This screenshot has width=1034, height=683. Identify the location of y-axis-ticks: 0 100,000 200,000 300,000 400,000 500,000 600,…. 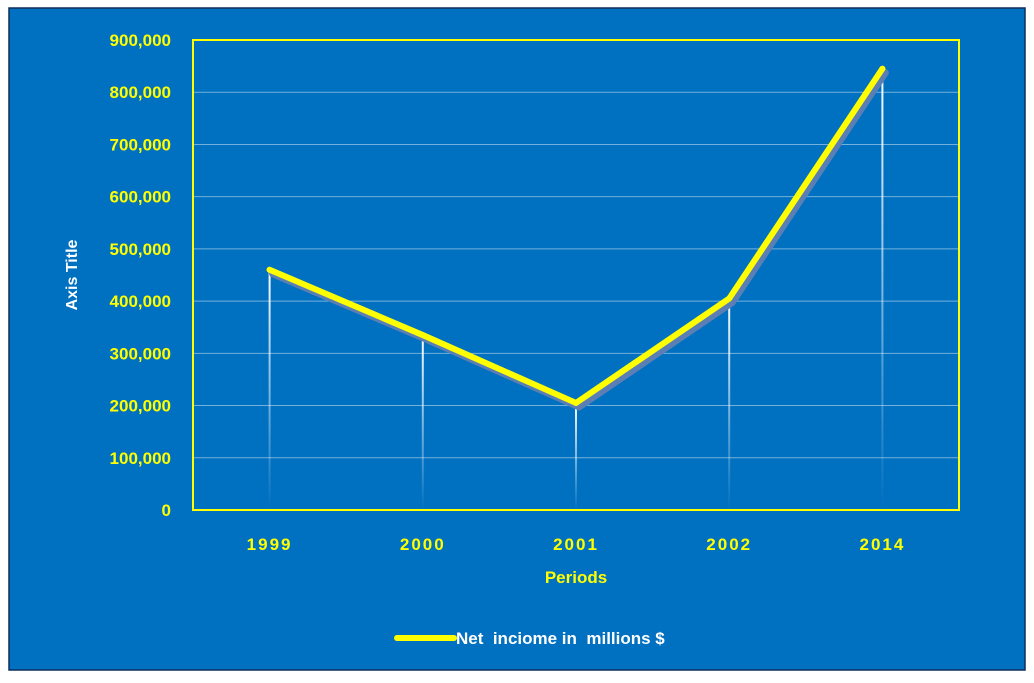
(140, 275).